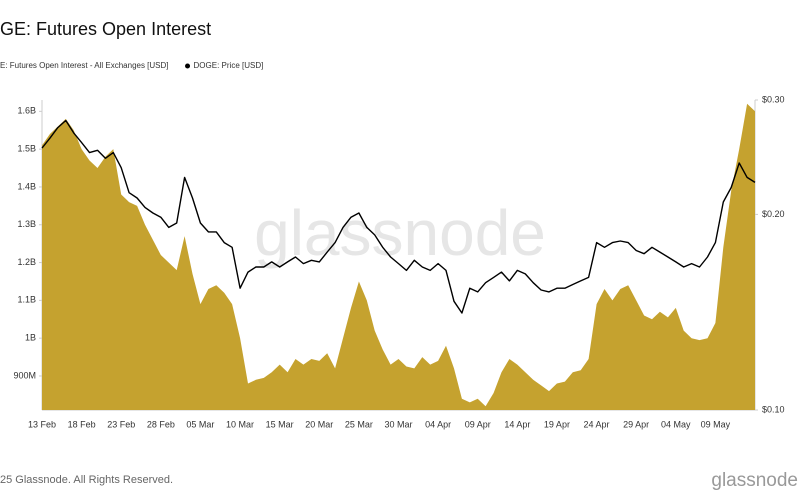  Describe the element at coordinates (86, 480) in the screenshot. I see `footer: 25 Glassnode. All Rights Reserved.` at that location.